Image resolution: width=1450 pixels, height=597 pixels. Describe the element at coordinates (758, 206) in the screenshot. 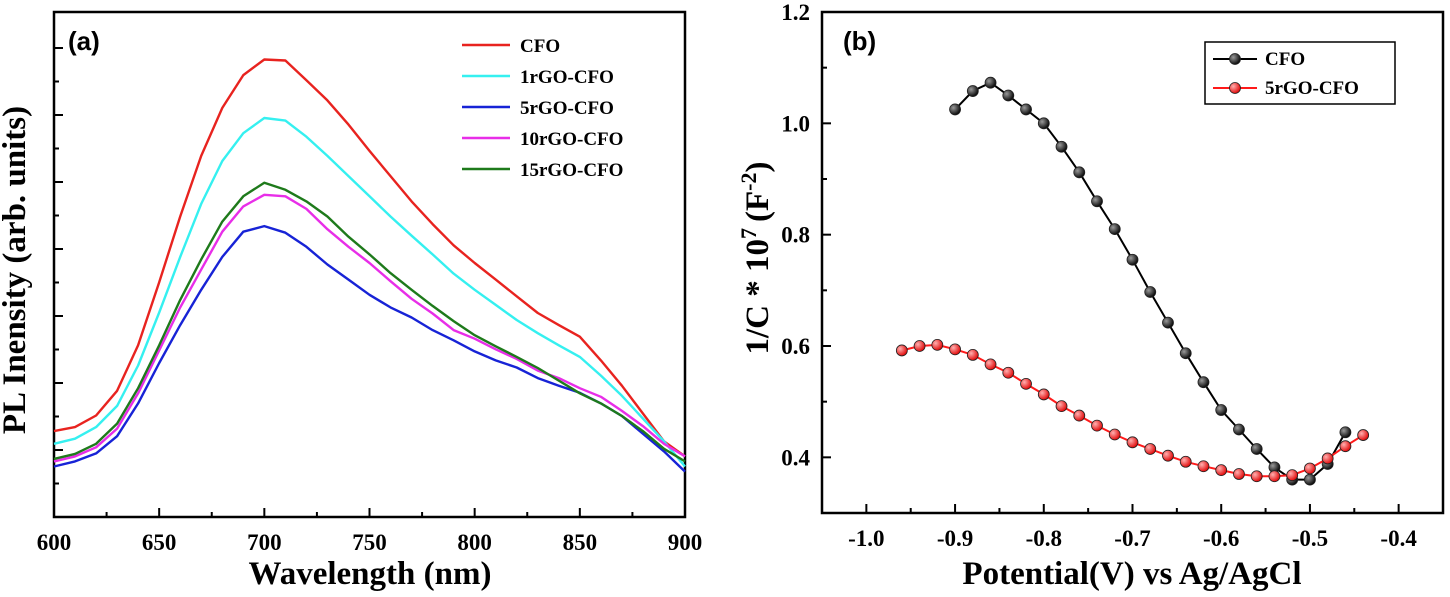

I see `panel-b-y-title-unit: (F` at that location.